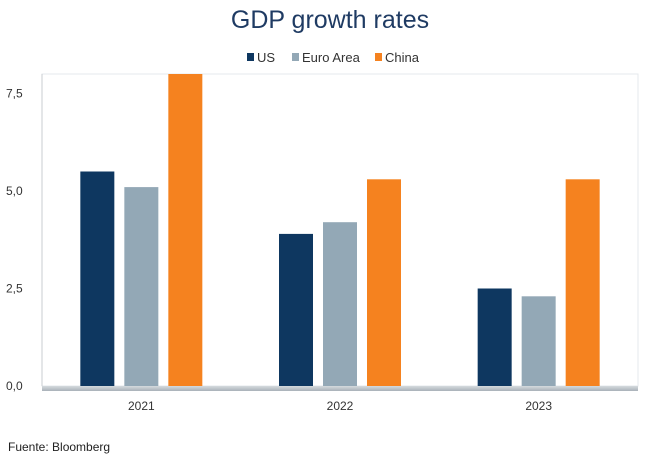  Describe the element at coordinates (494, 337) in the screenshot. I see `bar-us-2023` at that location.